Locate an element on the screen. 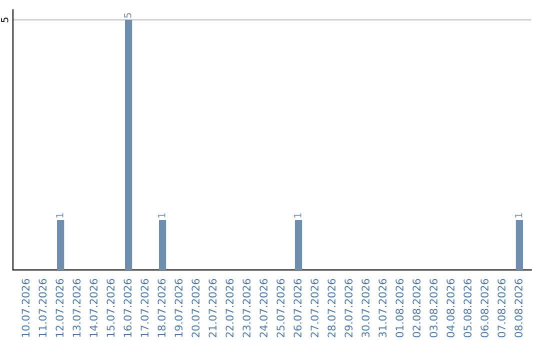 The height and width of the screenshot is (340, 540). x-tick-label: 12.07.2026 is located at coordinates (60, 307).